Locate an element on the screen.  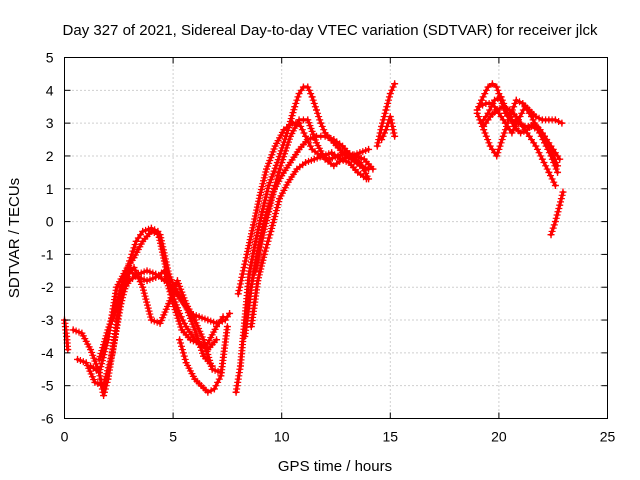
y-tick-label: 5 is located at coordinates (50, 58).